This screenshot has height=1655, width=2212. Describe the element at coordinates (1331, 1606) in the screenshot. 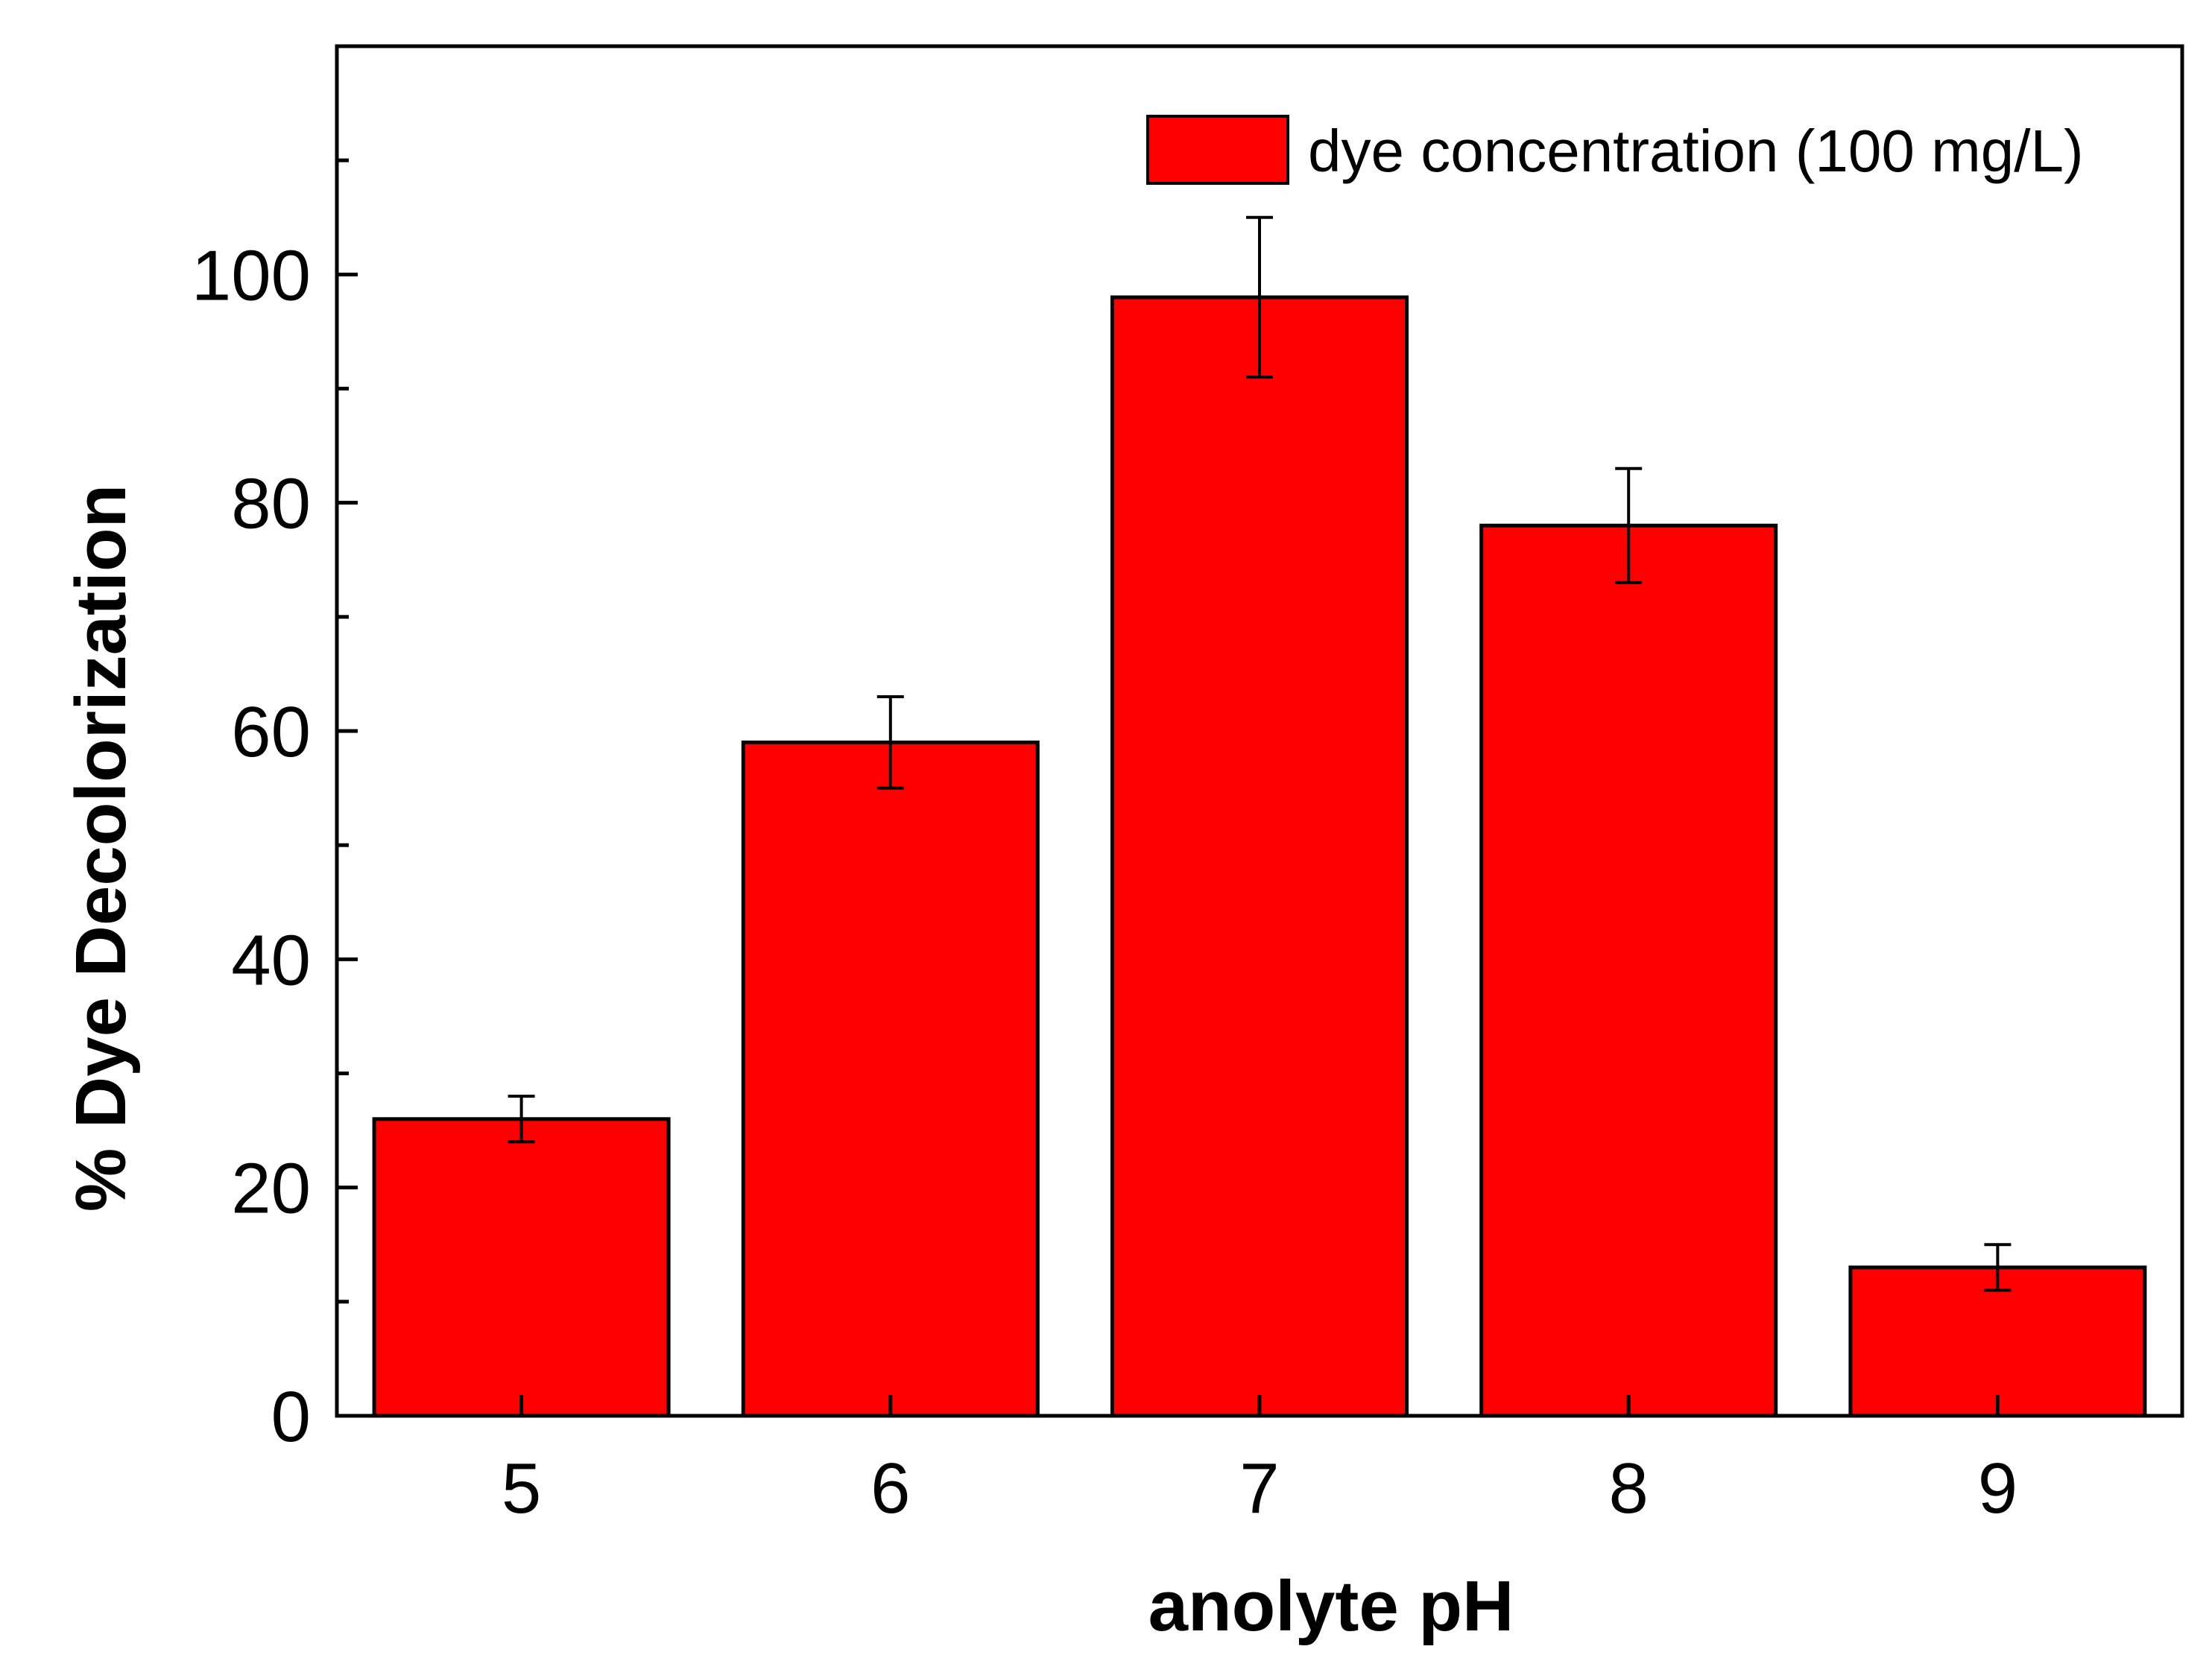

I see `x-axis-title: anolyte pH` at that location.